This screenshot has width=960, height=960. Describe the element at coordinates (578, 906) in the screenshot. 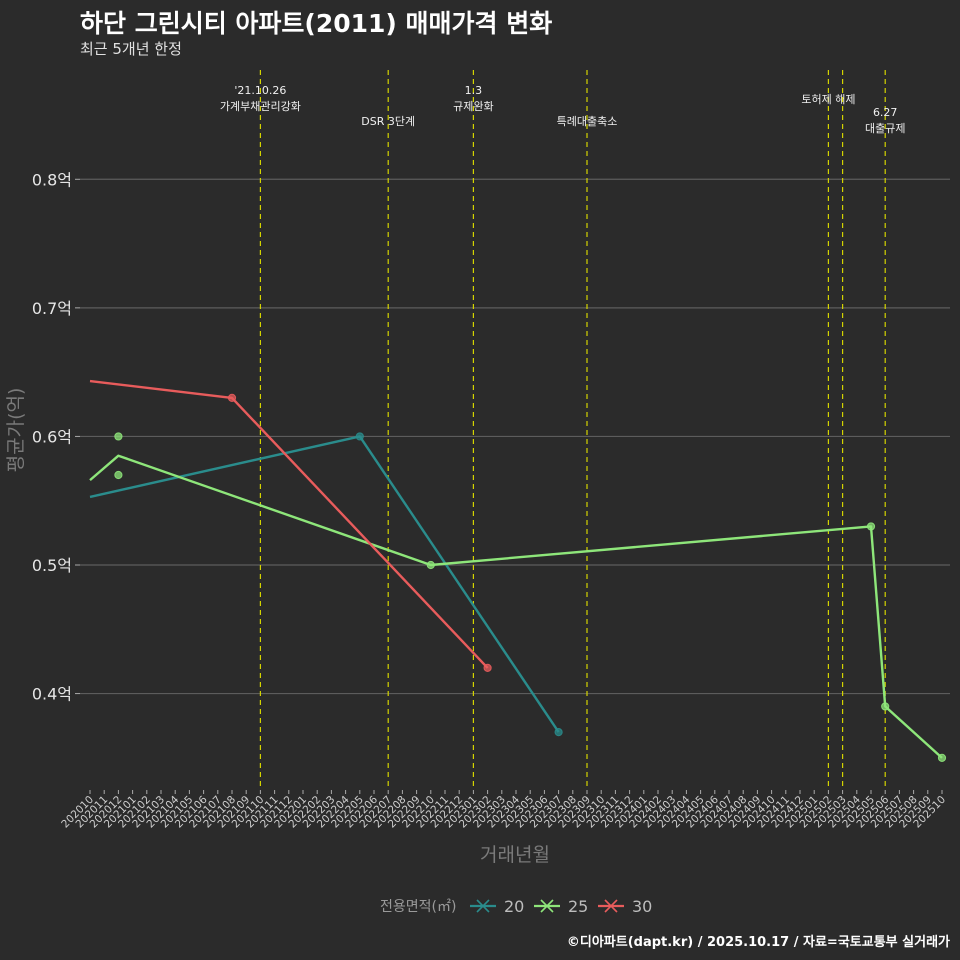

I see `legend-label-25: 25` at that location.